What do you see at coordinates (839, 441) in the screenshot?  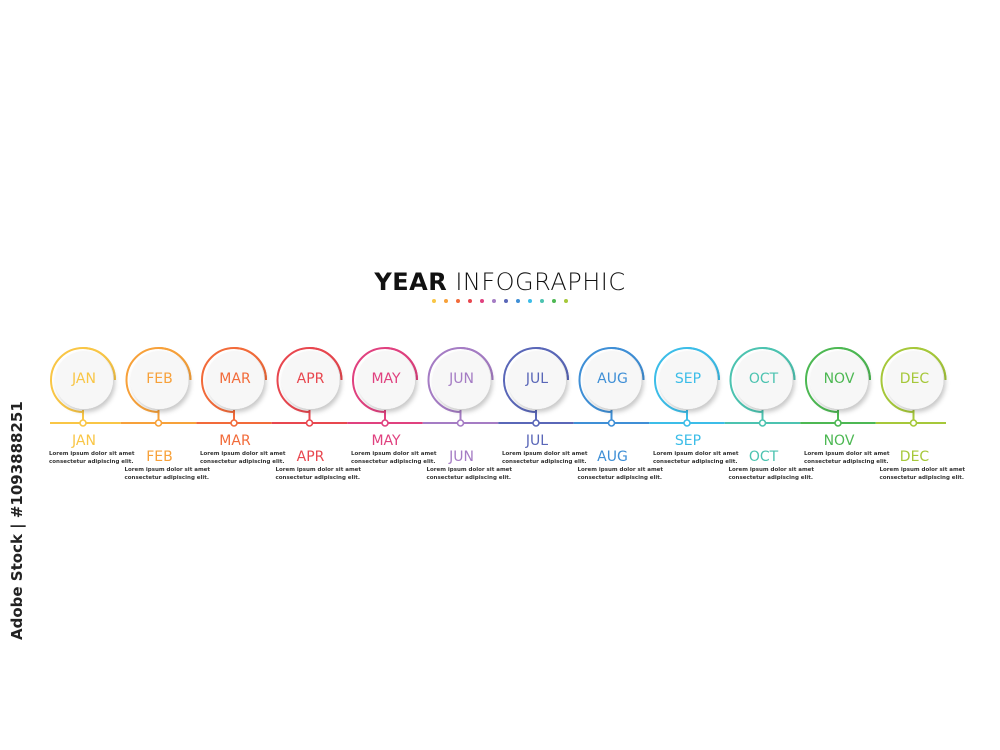 I see `month-label: NOV` at bounding box center [839, 441].